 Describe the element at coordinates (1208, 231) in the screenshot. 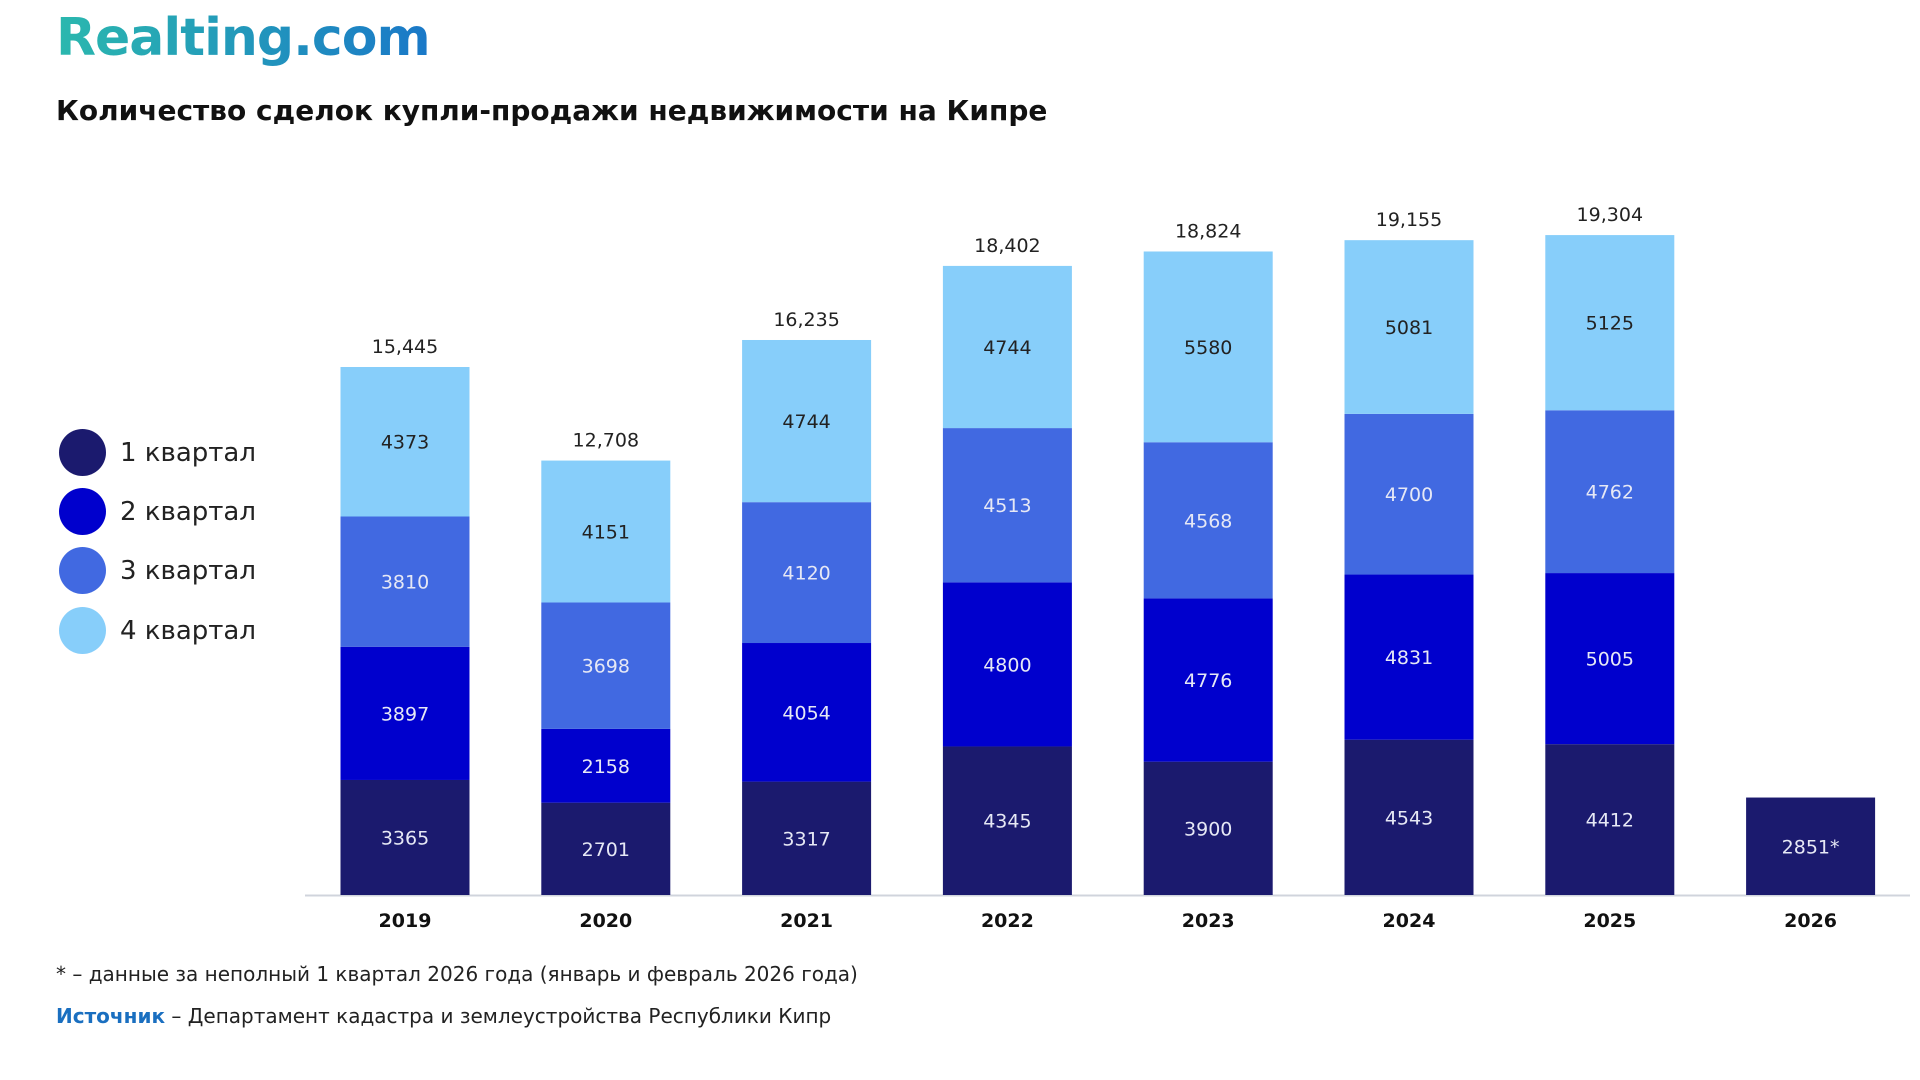

I see `total-label: 18,824` at that location.